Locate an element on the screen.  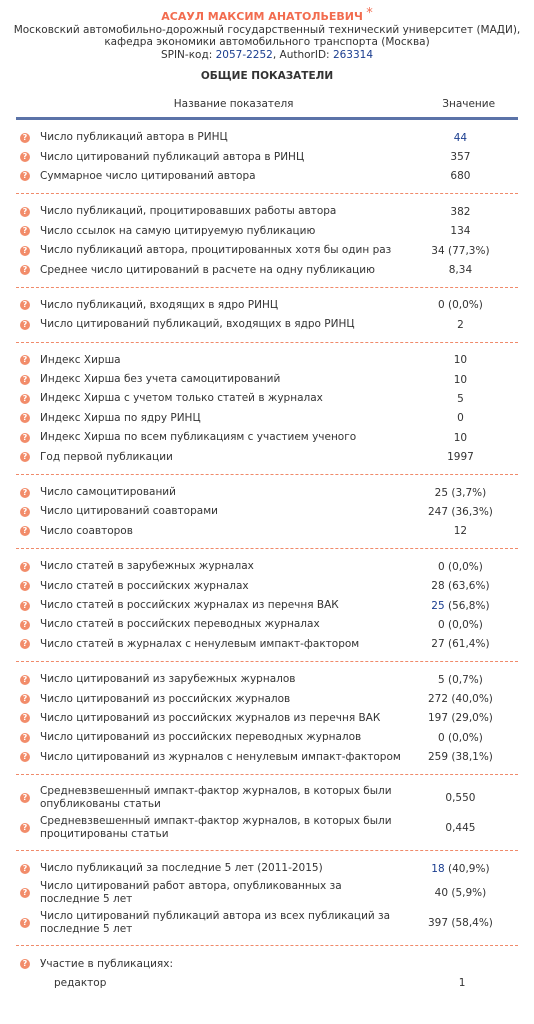
value: 8,34 is located at coordinates (460, 270).